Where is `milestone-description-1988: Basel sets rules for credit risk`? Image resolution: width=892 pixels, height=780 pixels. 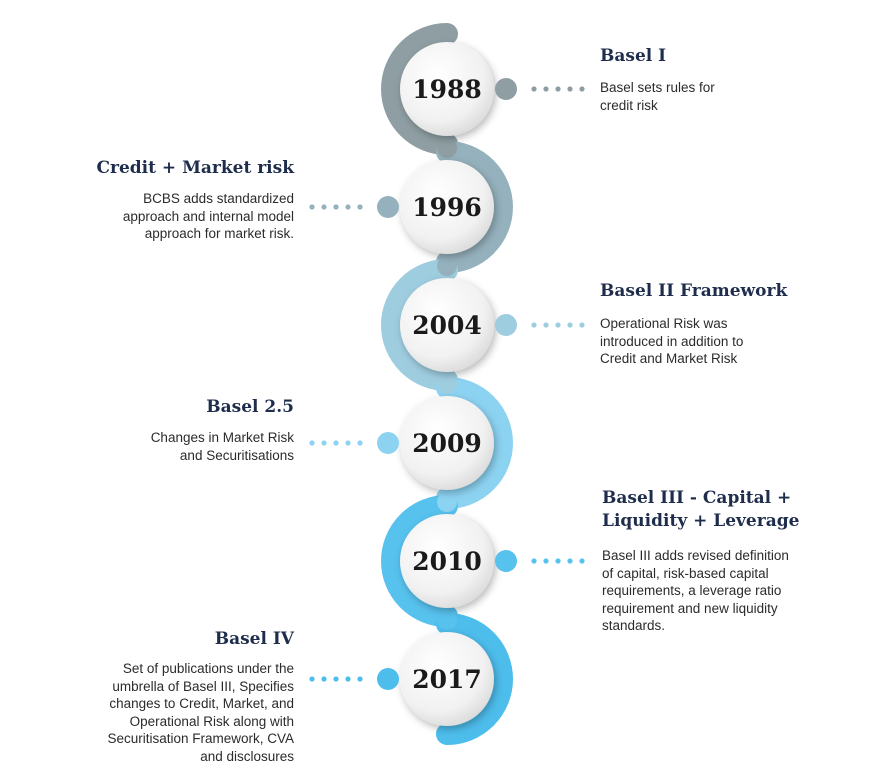 milestone-description-1988: Basel sets rules for credit risk is located at coordinates (657, 96).